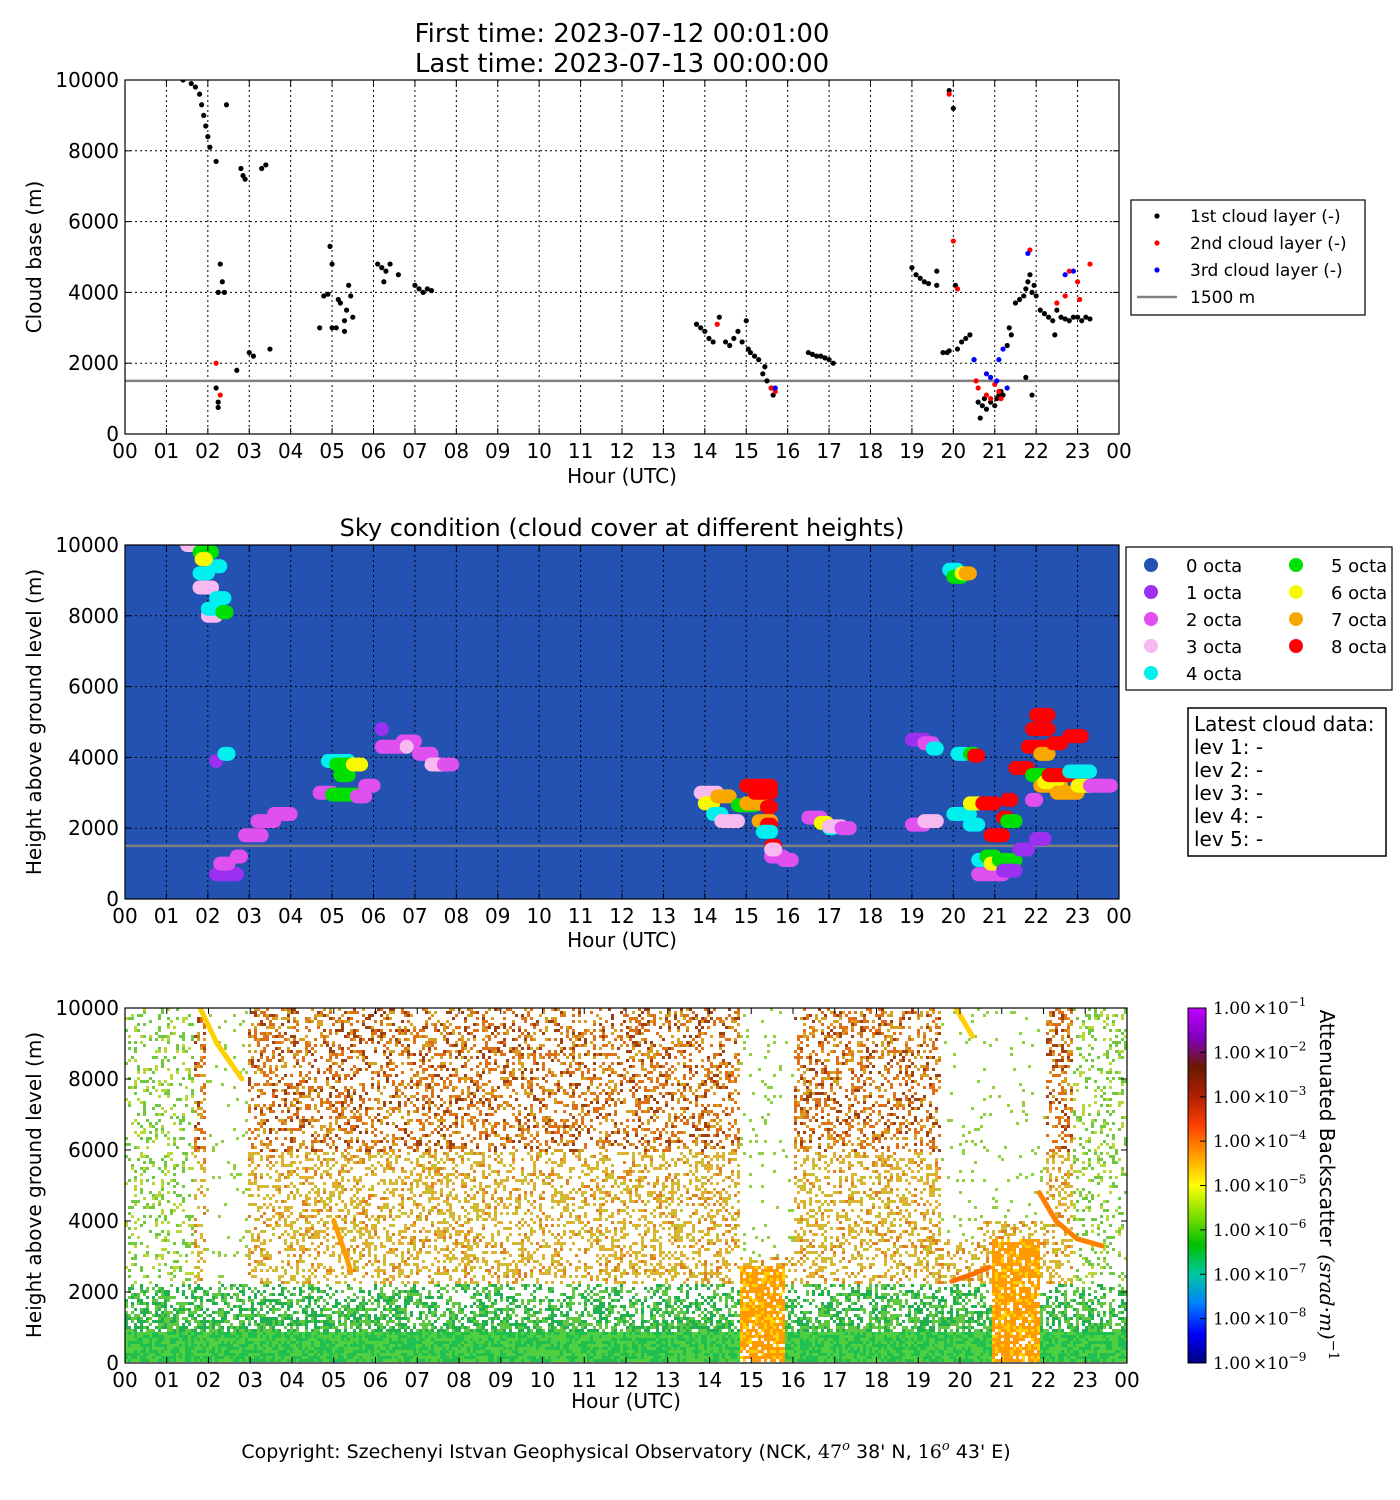  Describe the element at coordinates (112, 899) in the screenshot. I see `y-tick-label: 0` at that location.